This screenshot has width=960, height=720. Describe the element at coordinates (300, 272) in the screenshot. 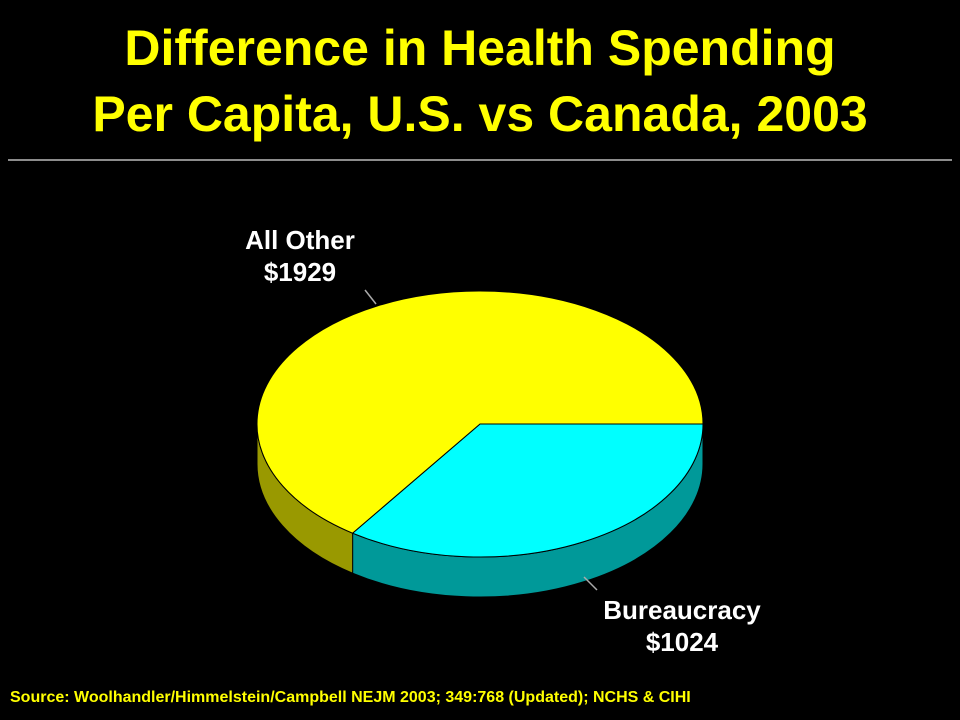

I see `value-label: $1929` at that location.